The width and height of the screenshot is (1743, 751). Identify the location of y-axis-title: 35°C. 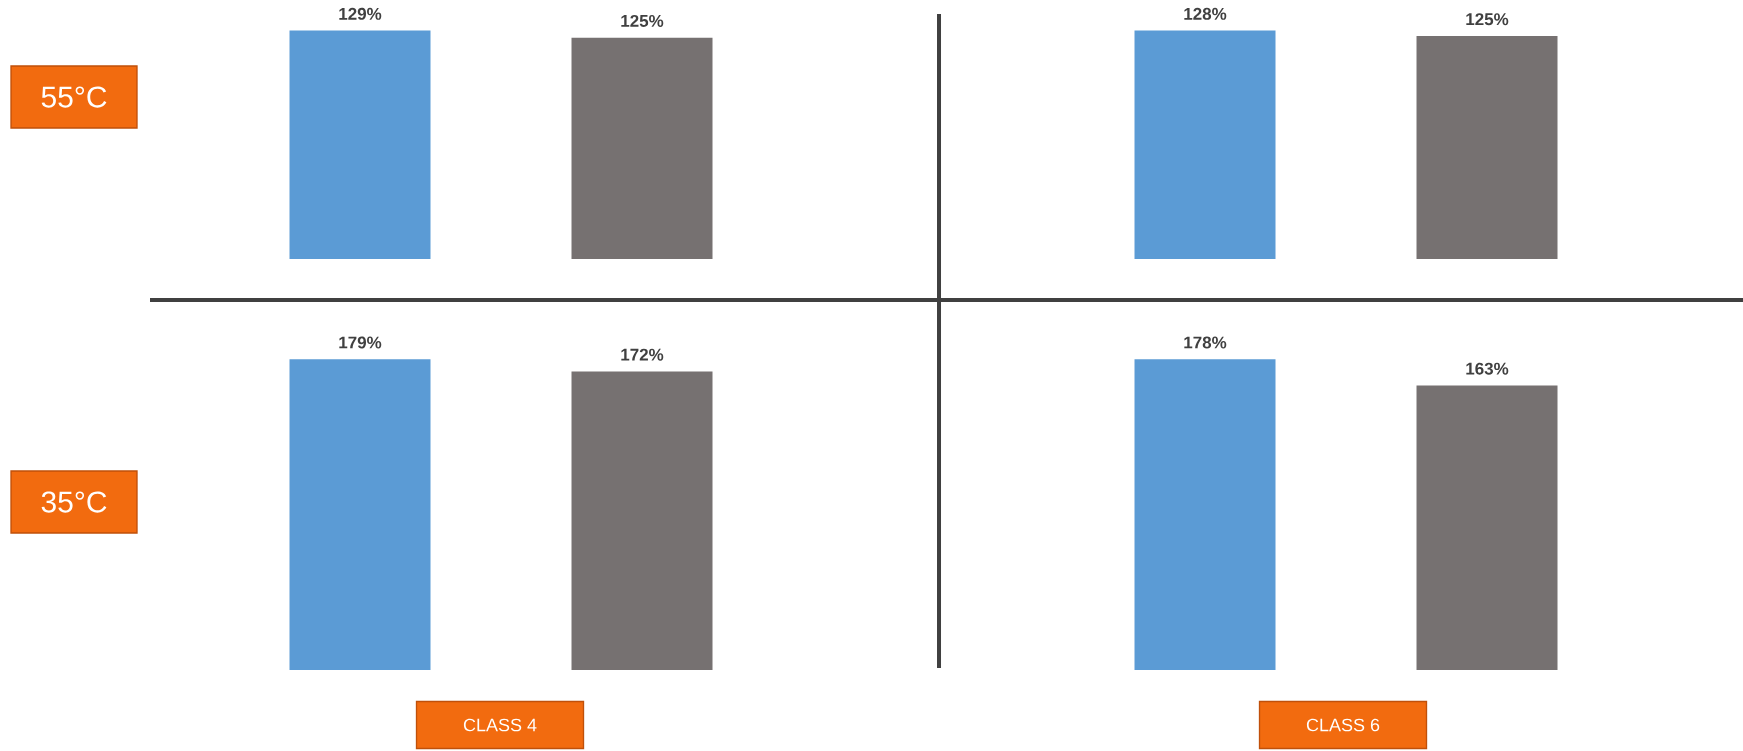
(74, 502).